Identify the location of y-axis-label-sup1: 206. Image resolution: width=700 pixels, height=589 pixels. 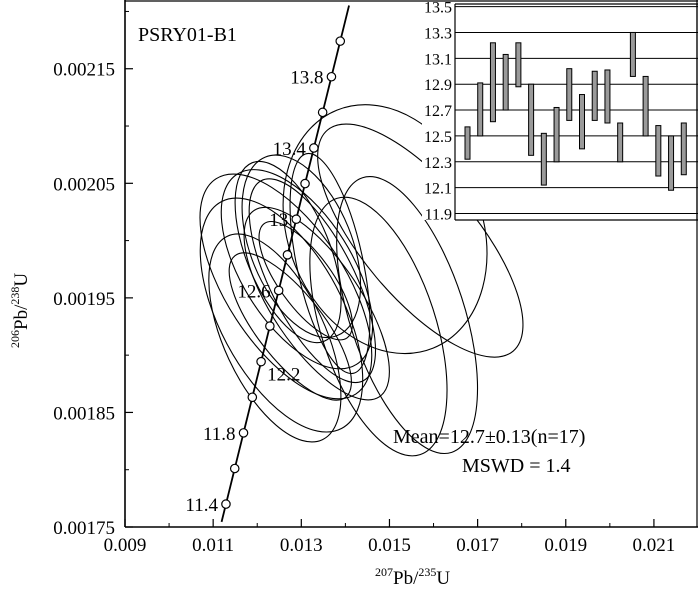
(15, 339).